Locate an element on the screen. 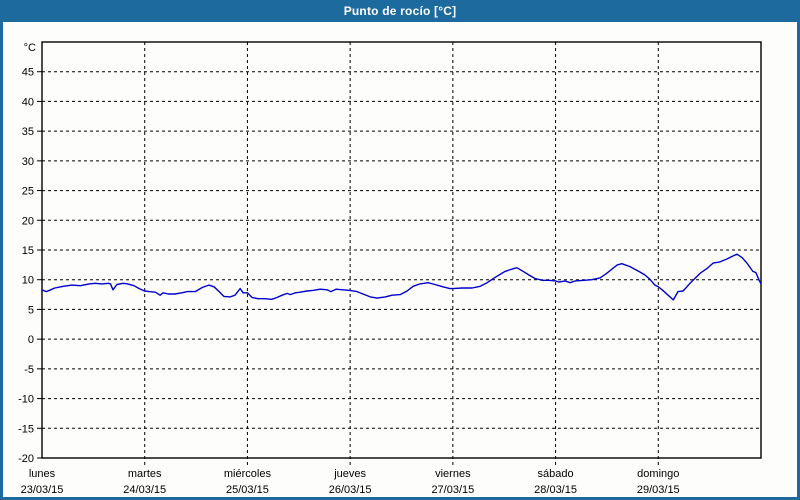  x-day-name-label: lunes is located at coordinates (42, 474).